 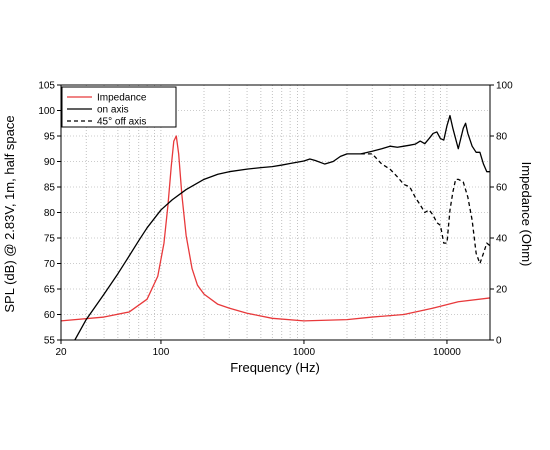 What do you see at coordinates (46, 111) in the screenshot?
I see `y-tick-label-left: 100` at bounding box center [46, 111].